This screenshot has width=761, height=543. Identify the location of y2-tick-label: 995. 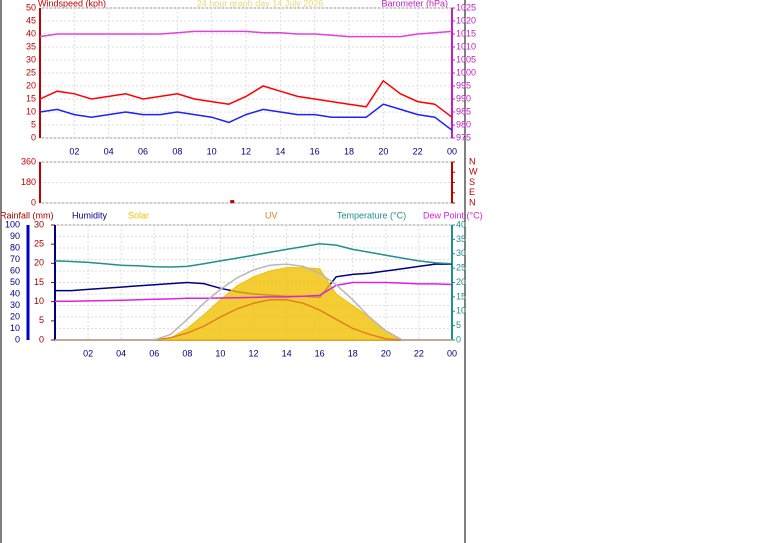
(463, 85).